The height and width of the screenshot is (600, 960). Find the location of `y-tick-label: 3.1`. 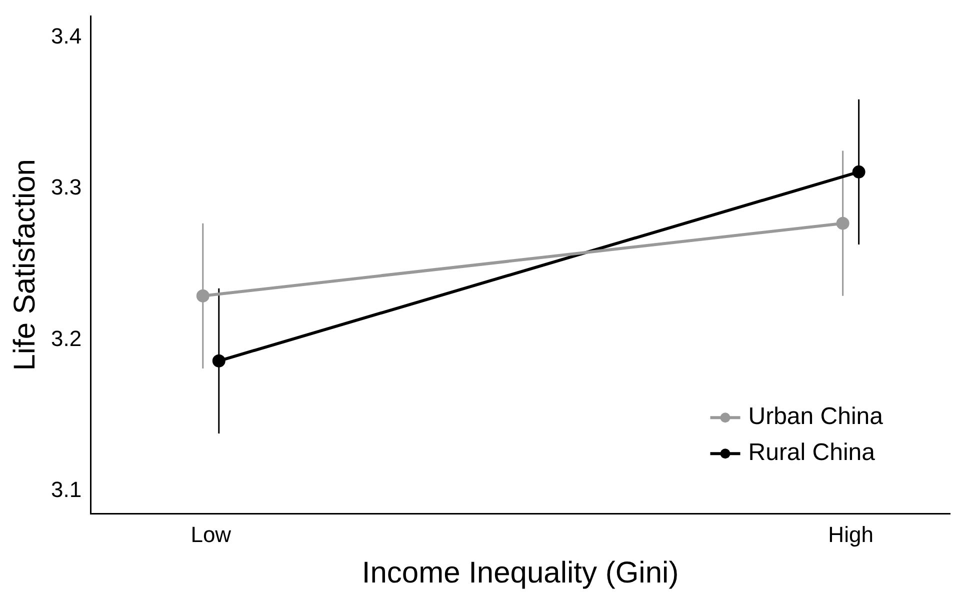

y-tick-label: 3.1 is located at coordinates (66, 489).